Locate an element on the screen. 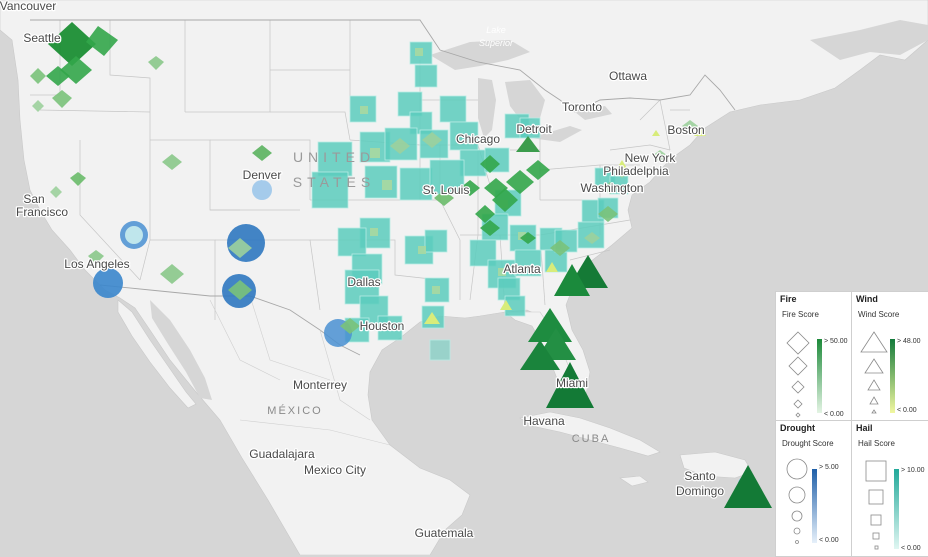 The image size is (928, 557). legend-fire-subtitle: Fire Score is located at coordinates (800, 314).